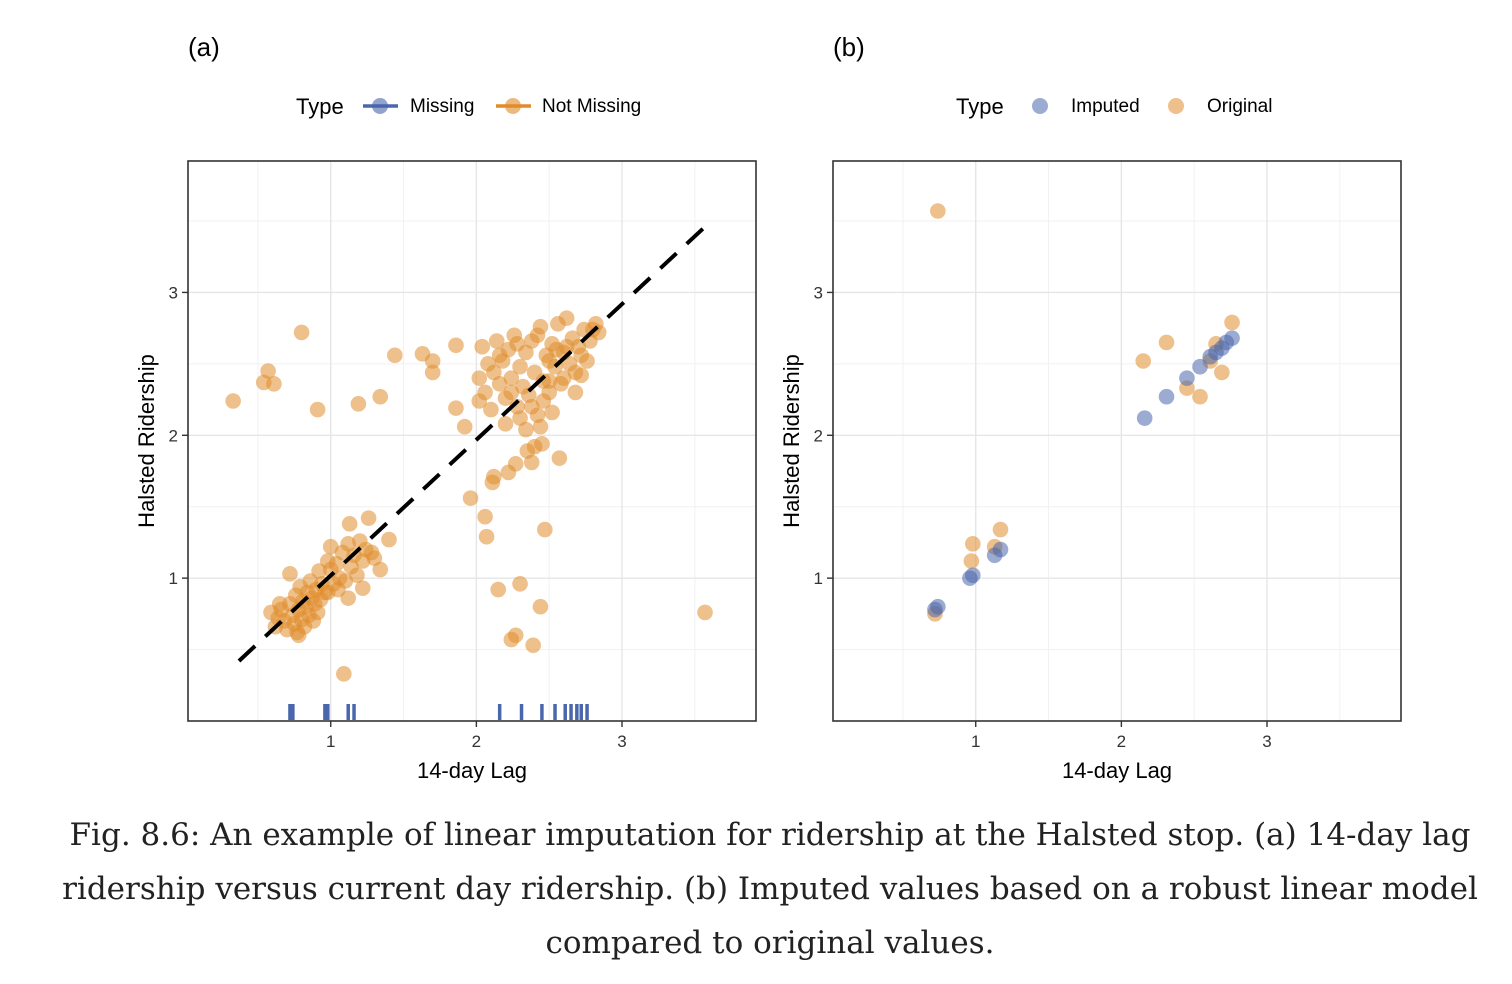 This screenshot has height=984, width=1512. What do you see at coordinates (146, 441) in the screenshot?
I see `y-axis-title-a: Halsted Ridership` at bounding box center [146, 441].